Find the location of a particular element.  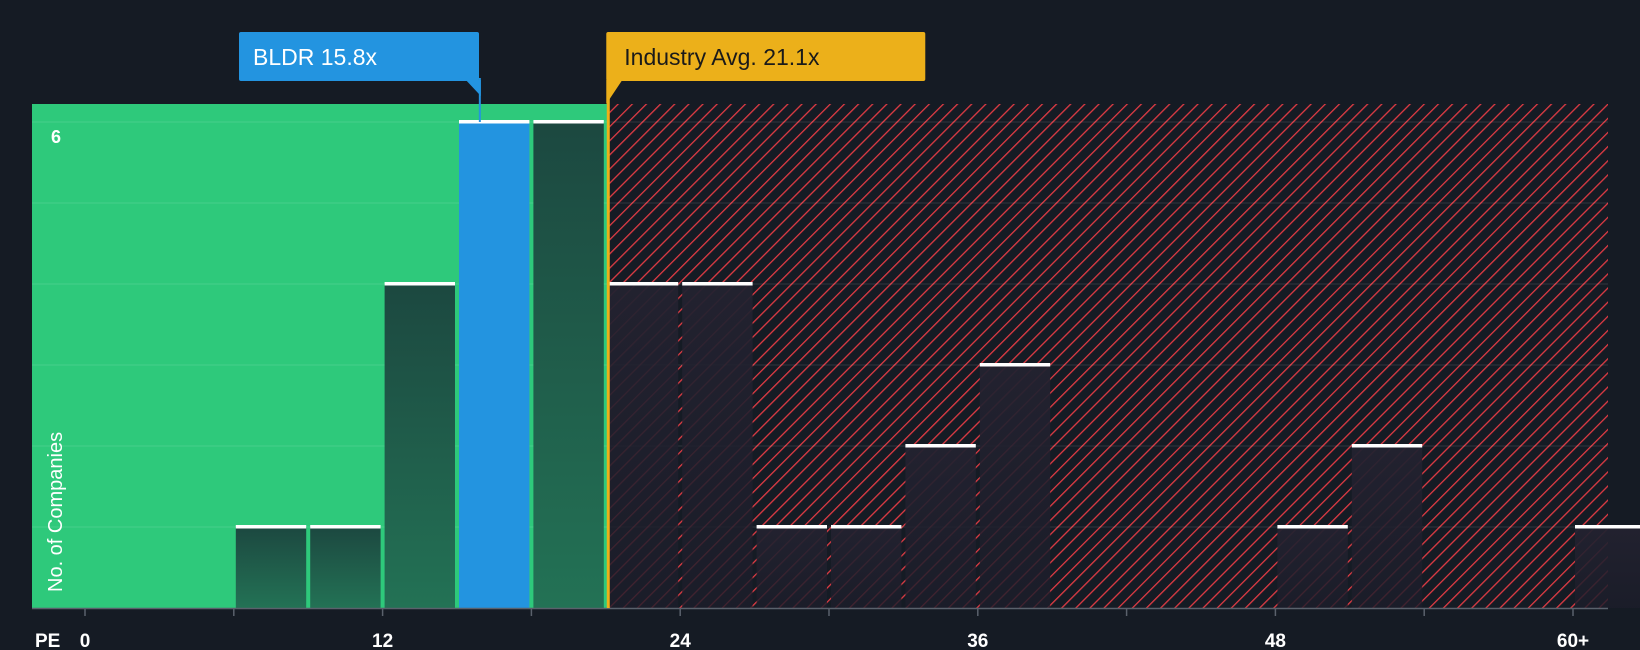

company-callout-box is located at coordinates (359, 56).